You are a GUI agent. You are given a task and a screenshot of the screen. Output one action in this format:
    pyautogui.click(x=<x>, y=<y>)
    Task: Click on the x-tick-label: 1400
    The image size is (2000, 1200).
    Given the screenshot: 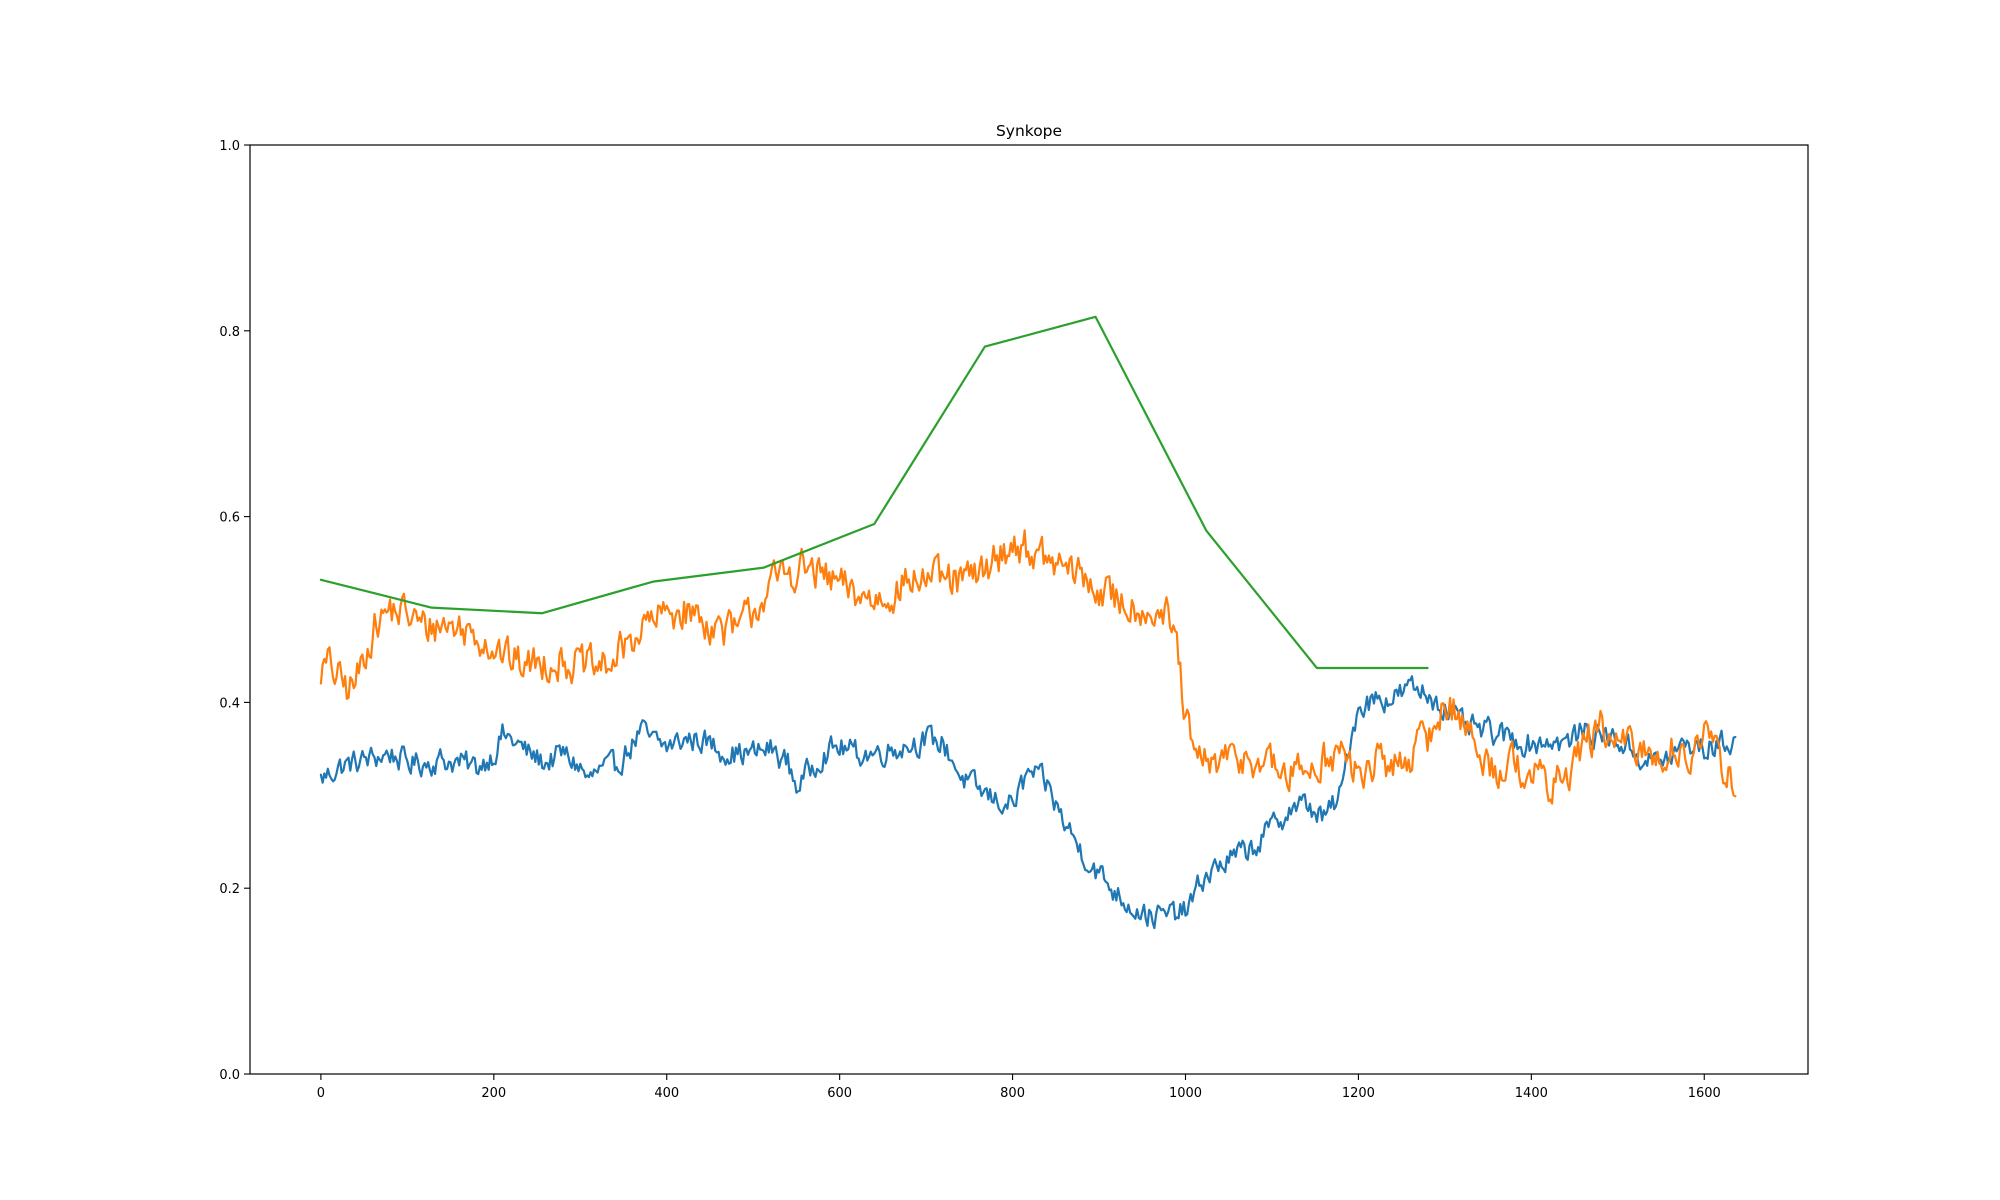 What is the action you would take?
    pyautogui.click(x=1531, y=1093)
    